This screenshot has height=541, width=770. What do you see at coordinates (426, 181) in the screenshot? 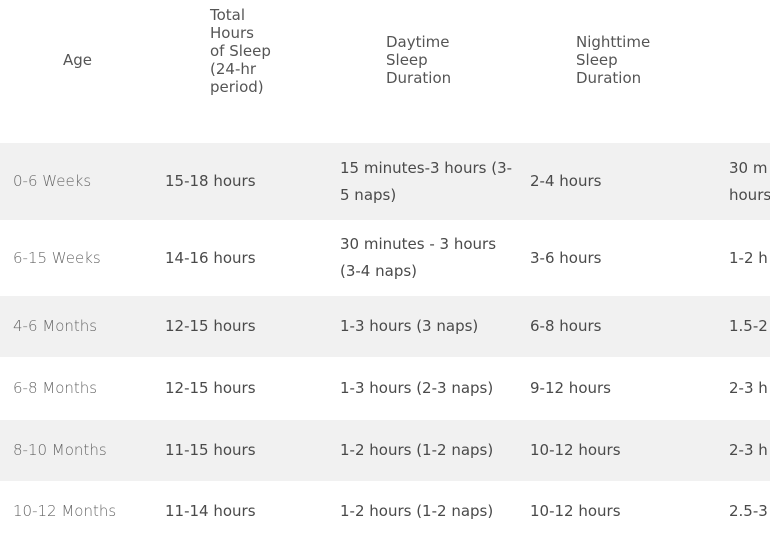
I see `table-cell: 15 minutes-3 hours (3-5 naps)` at bounding box center [426, 181].